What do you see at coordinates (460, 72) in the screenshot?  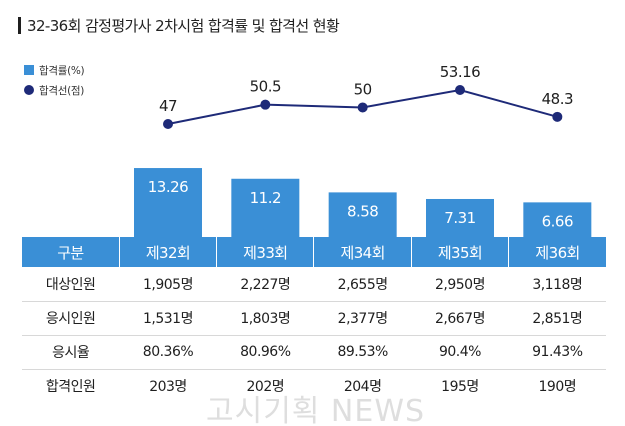 I see `line-label-4: 53.16` at bounding box center [460, 72].